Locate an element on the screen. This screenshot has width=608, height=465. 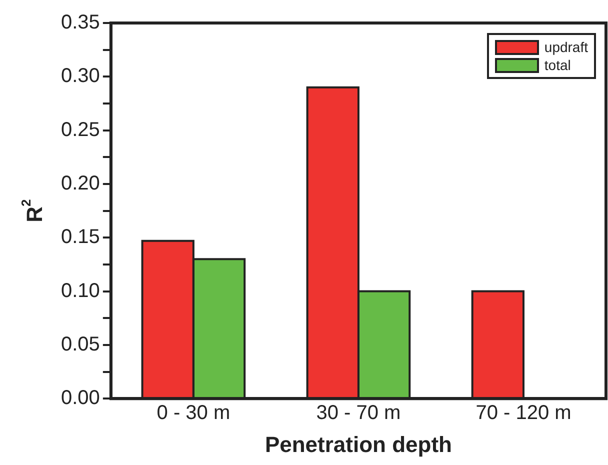
x-axis-title: Penetration depth is located at coordinates (358, 444).